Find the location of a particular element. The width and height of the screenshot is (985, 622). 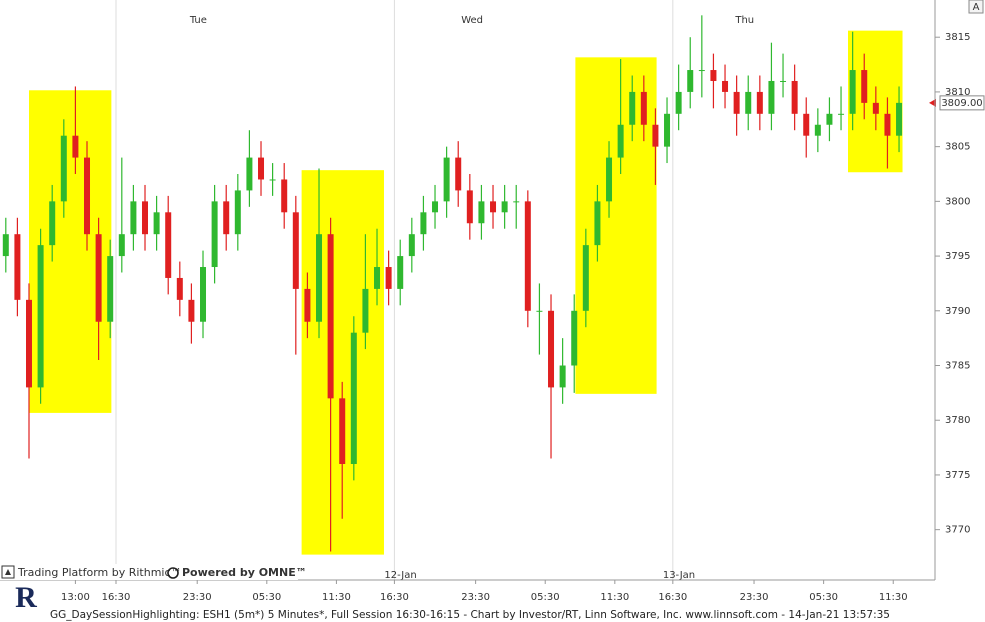

y-tick-label: 3790 is located at coordinates (957, 311).